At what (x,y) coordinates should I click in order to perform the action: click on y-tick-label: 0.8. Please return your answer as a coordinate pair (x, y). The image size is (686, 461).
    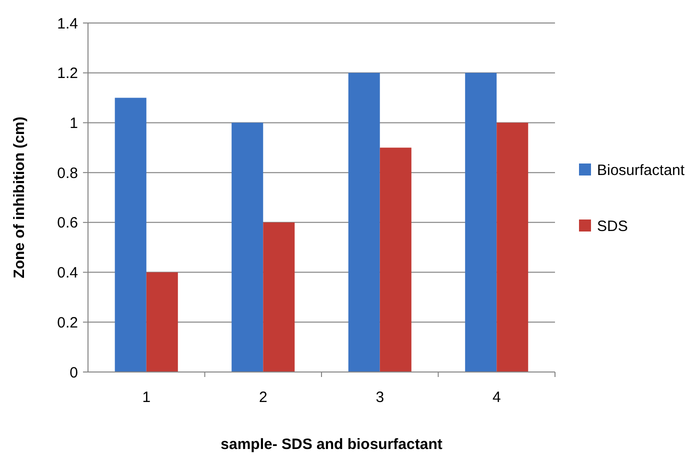
    Looking at the image, I should click on (67, 173).